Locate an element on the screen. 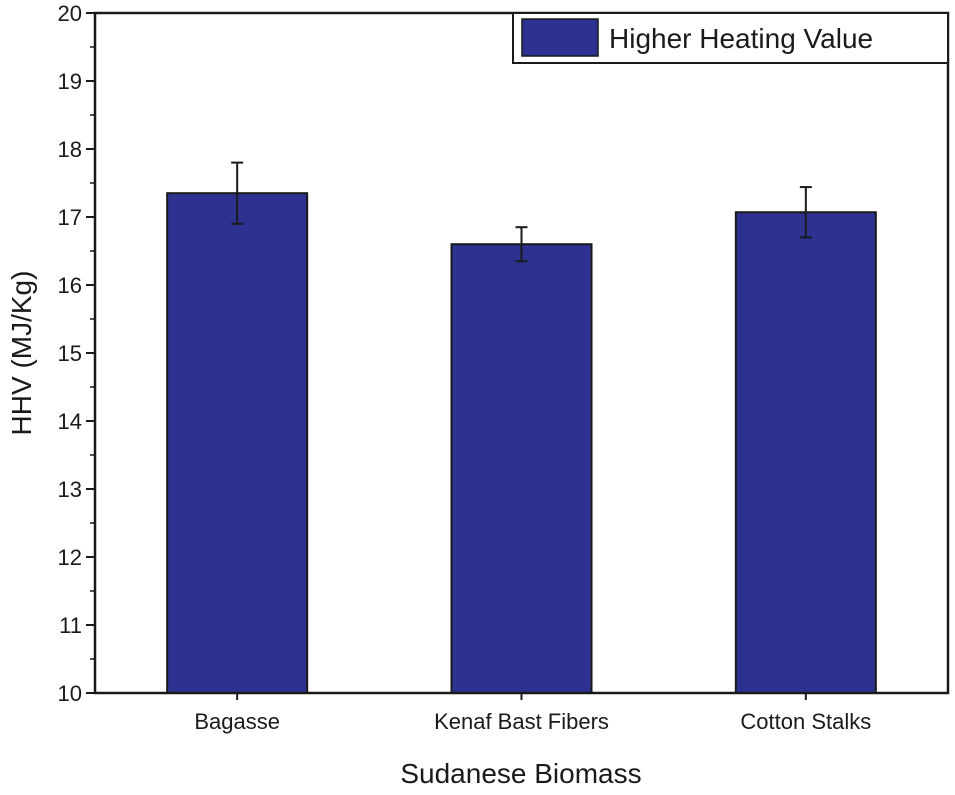 Image resolution: width=955 pixels, height=795 pixels. y-tick-label: 14 is located at coordinates (70, 421).